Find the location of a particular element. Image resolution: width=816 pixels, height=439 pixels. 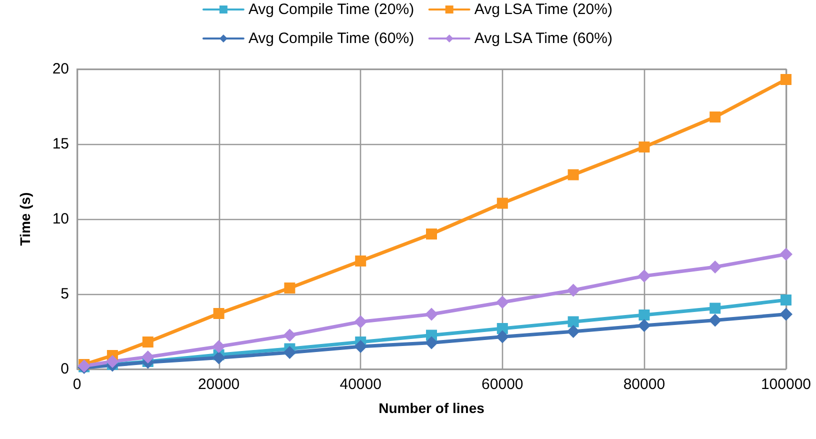

legend-label: Avg LSA Time (20%) is located at coordinates (543, 9).